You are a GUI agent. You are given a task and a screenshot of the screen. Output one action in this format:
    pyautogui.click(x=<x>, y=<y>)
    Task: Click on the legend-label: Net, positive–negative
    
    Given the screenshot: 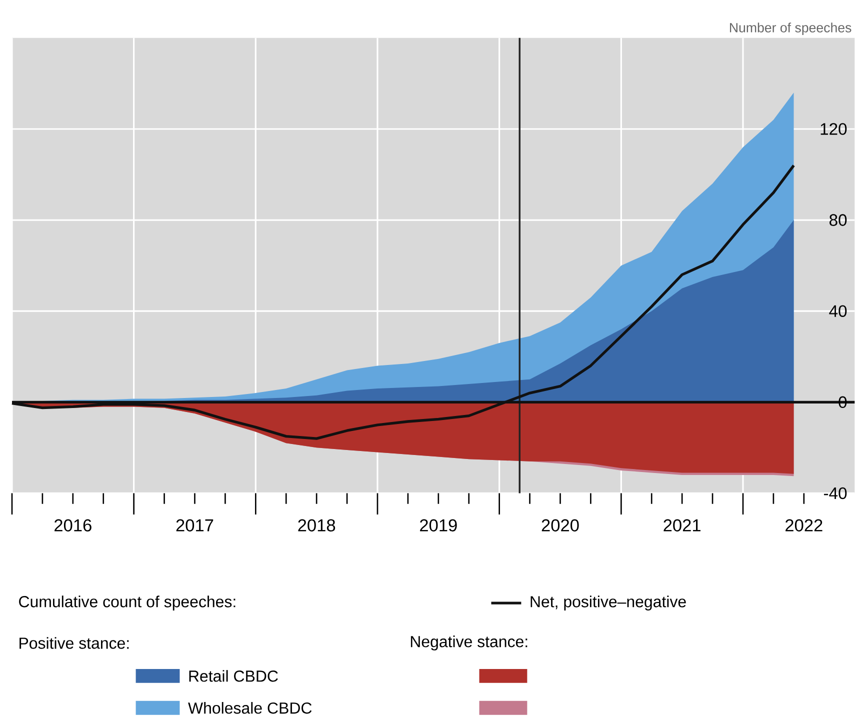 What is the action you would take?
    pyautogui.click(x=608, y=603)
    